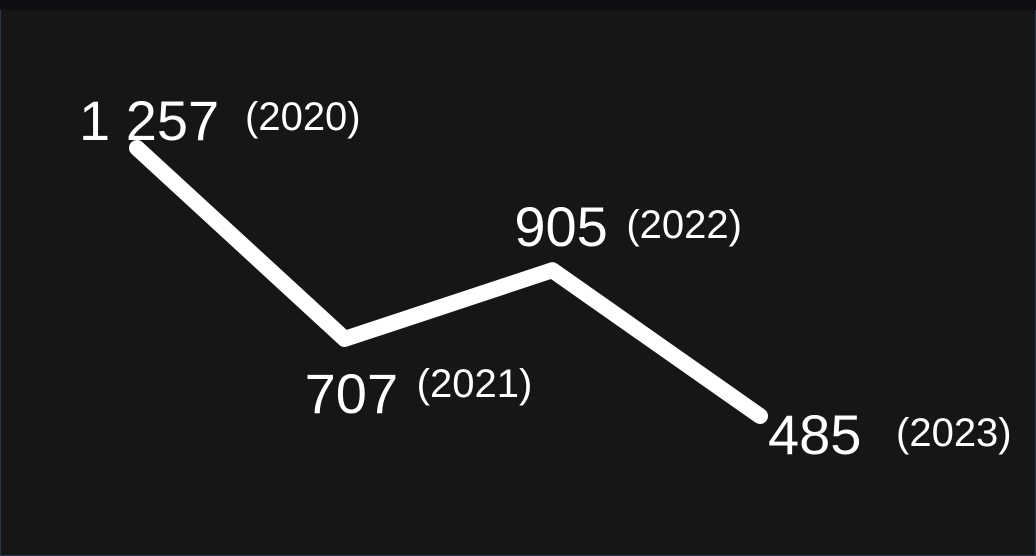 Image resolution: width=1036 pixels, height=556 pixels. What do you see at coordinates (684, 225) in the screenshot?
I see `year-label: (2022)` at bounding box center [684, 225].